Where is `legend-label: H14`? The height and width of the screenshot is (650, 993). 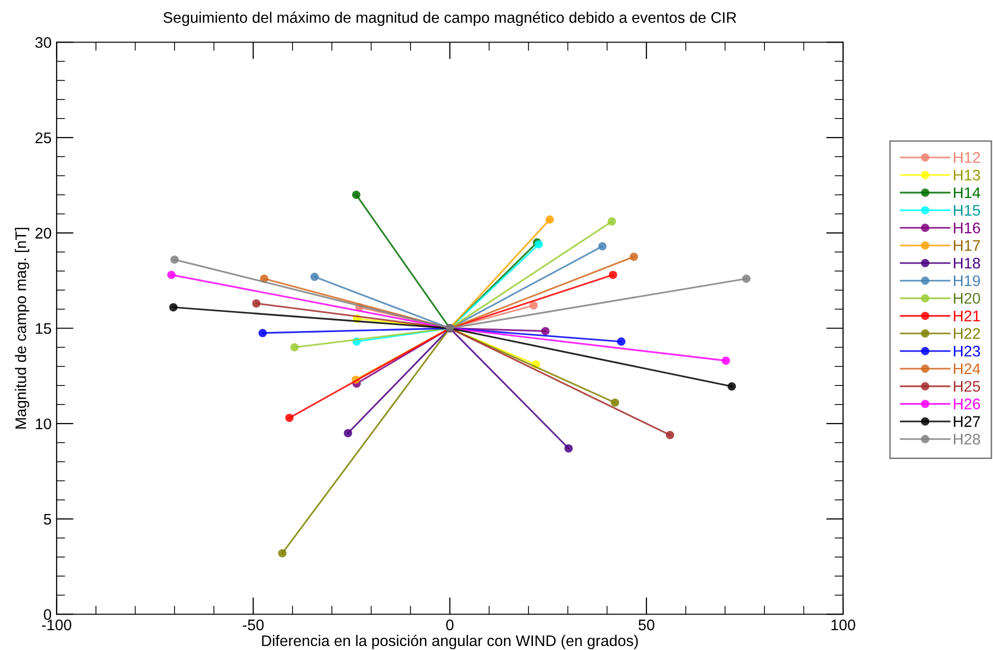
legend-label: H14 is located at coordinates (967, 192).